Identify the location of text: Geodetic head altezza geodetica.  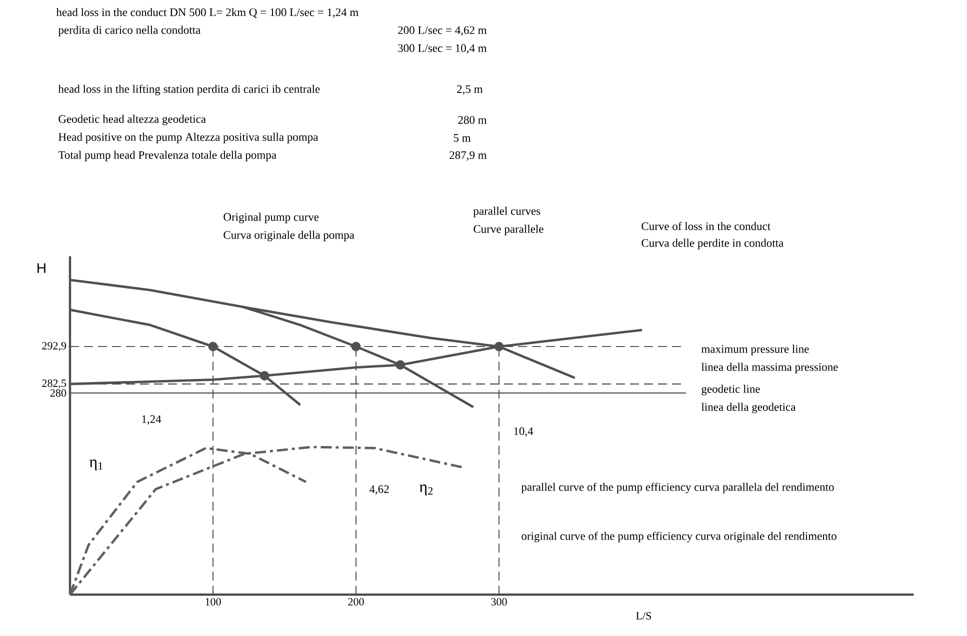
(132, 120).